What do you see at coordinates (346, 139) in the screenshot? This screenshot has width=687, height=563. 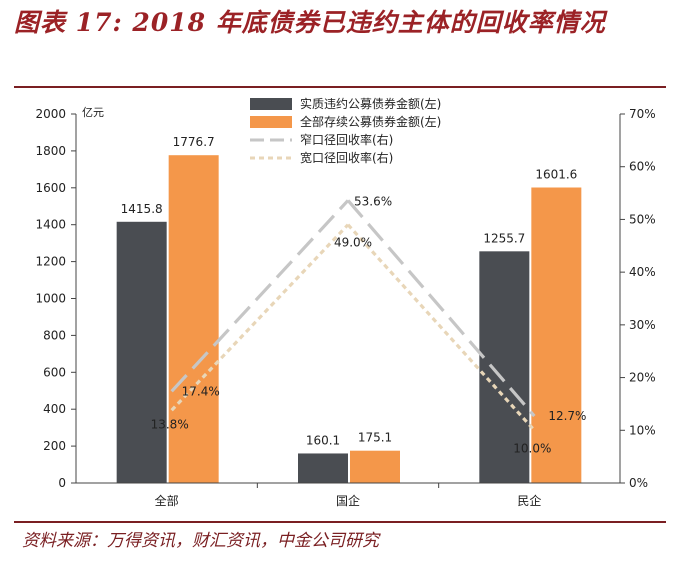 I see `legend-label: 窄口径回收率(右)` at bounding box center [346, 139].